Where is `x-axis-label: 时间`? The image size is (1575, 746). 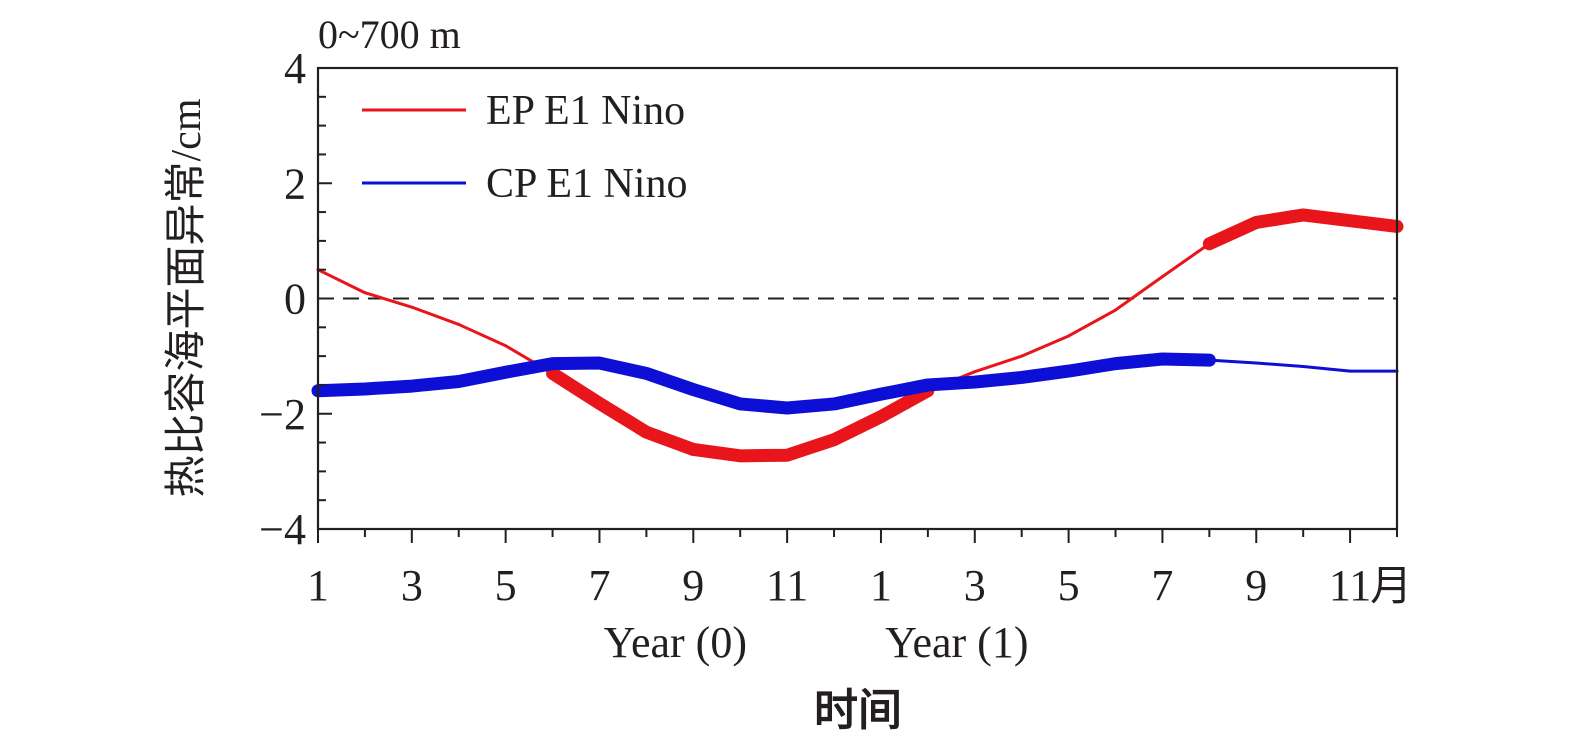 x-axis-label: 时间 is located at coordinates (858, 710).